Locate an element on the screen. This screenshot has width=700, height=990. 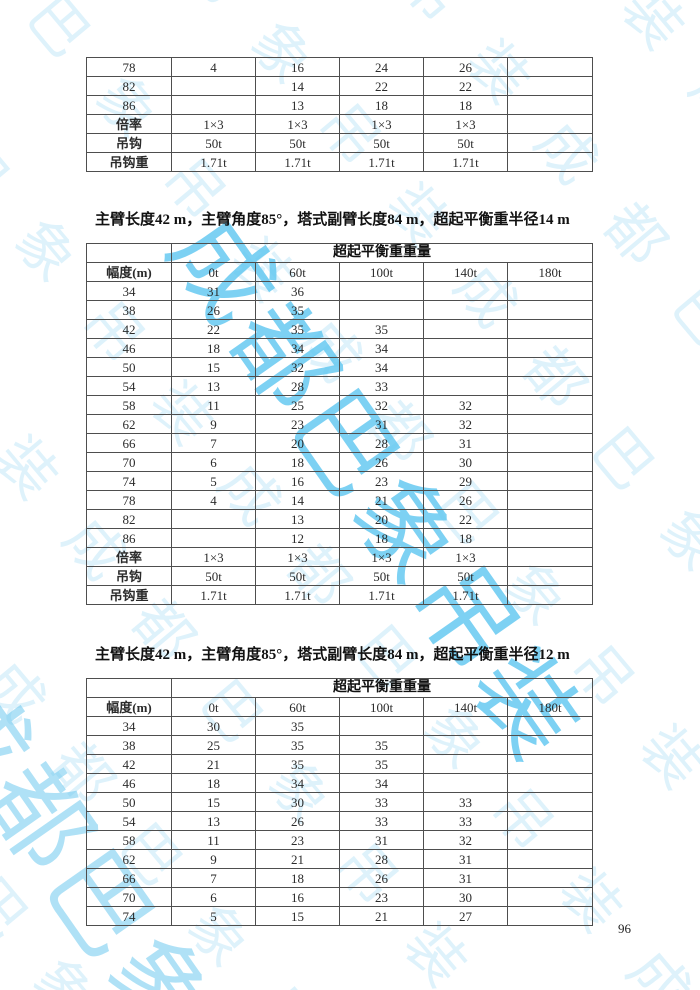
table-cell: 21 is located at coordinates (381, 500).